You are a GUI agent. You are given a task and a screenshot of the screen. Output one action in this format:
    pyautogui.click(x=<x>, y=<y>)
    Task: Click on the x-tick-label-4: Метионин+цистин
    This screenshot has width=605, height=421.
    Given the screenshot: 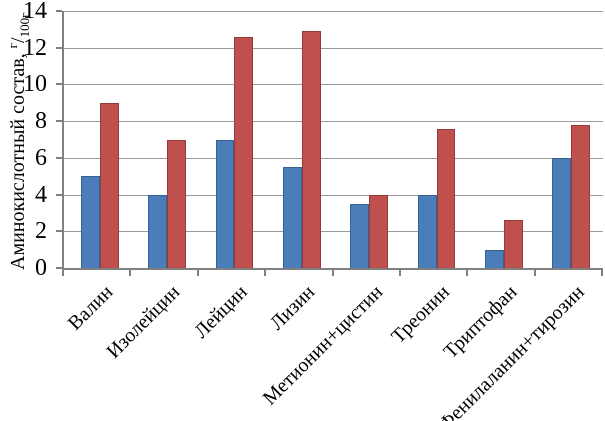 What is the action you would take?
    pyautogui.click(x=322, y=345)
    